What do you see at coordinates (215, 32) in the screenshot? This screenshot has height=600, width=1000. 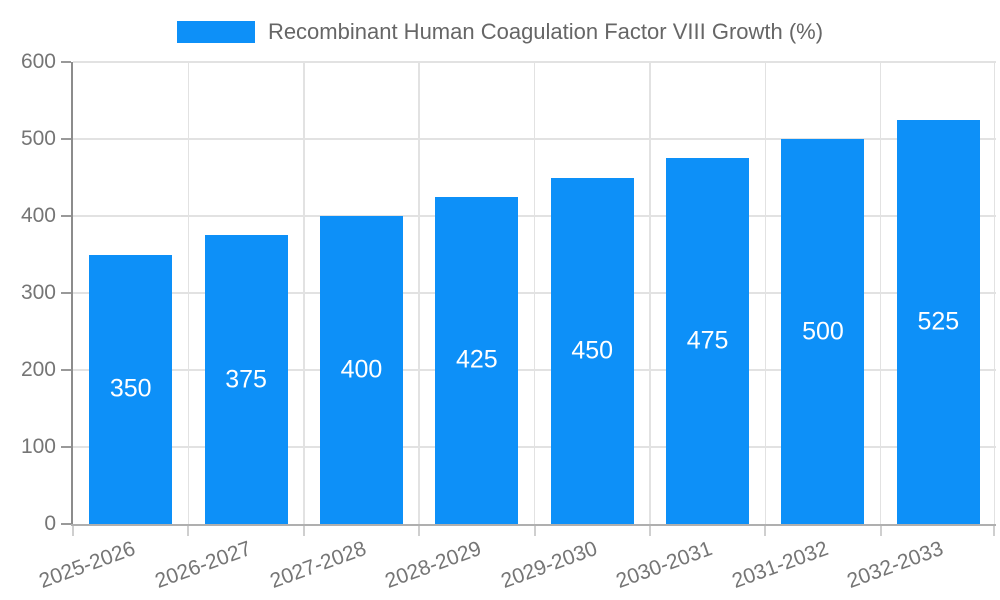 I see `legend-swatch-icon` at bounding box center [215, 32].